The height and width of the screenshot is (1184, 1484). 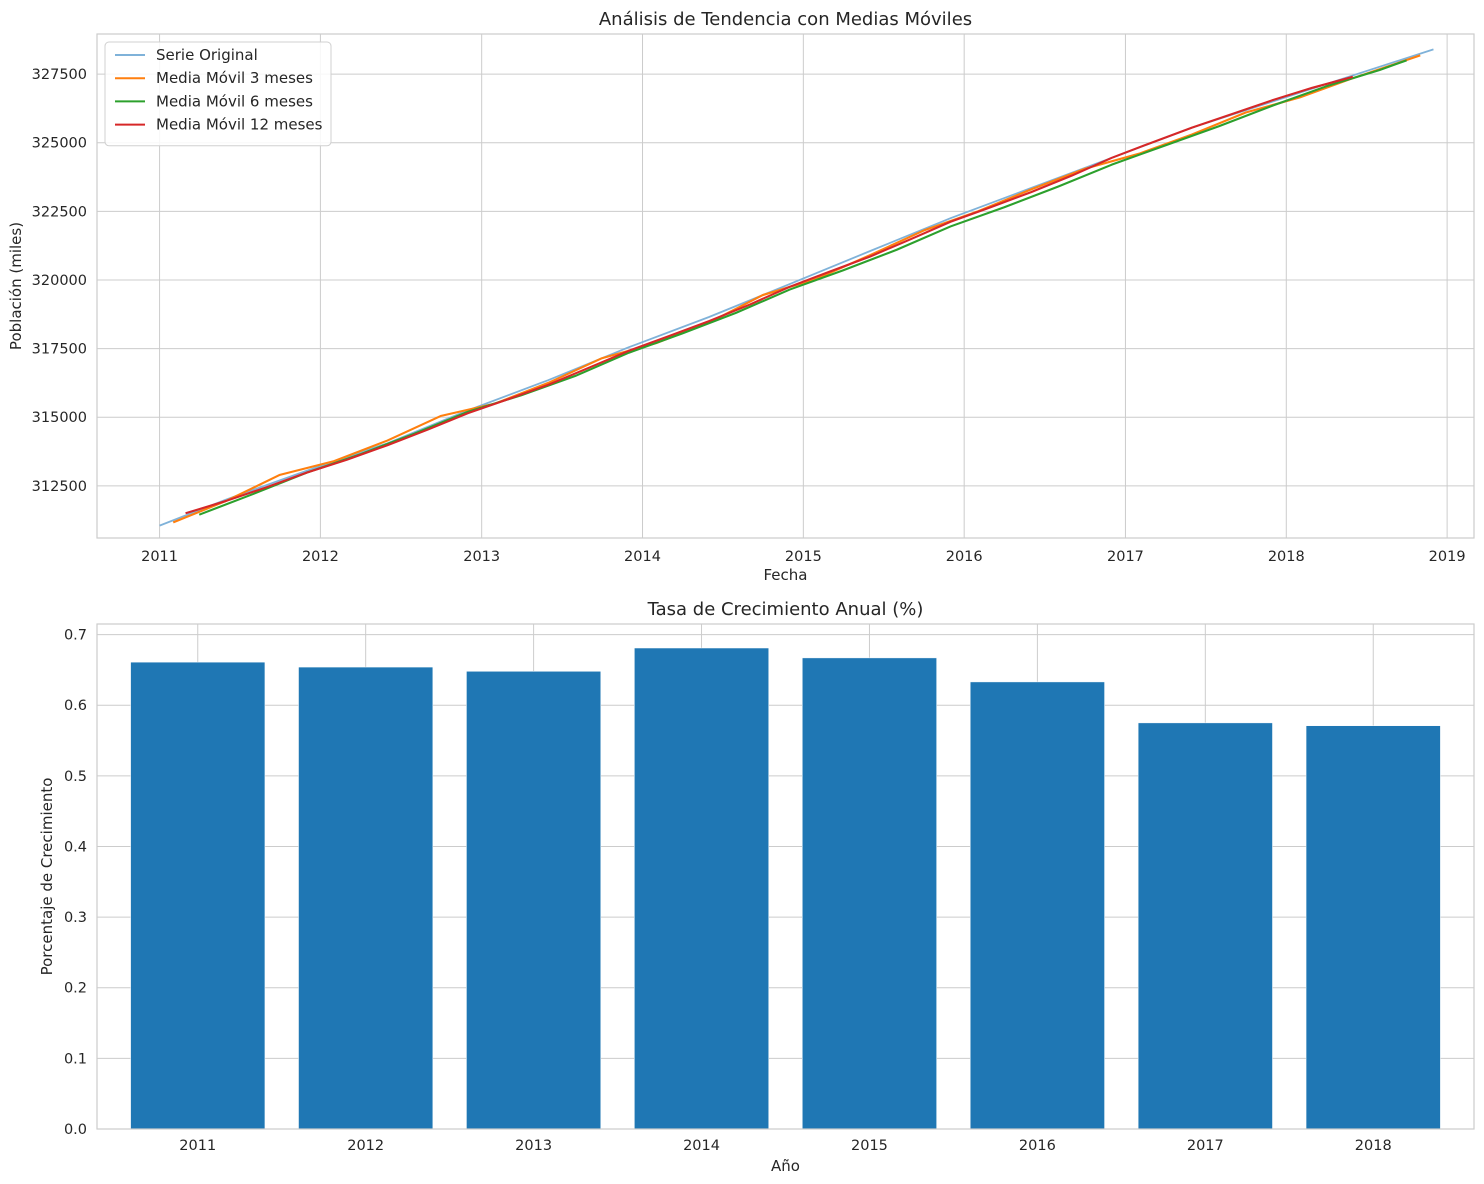 What do you see at coordinates (1447, 557) in the screenshot?
I see `line-x-tick-label: 2019` at bounding box center [1447, 557].